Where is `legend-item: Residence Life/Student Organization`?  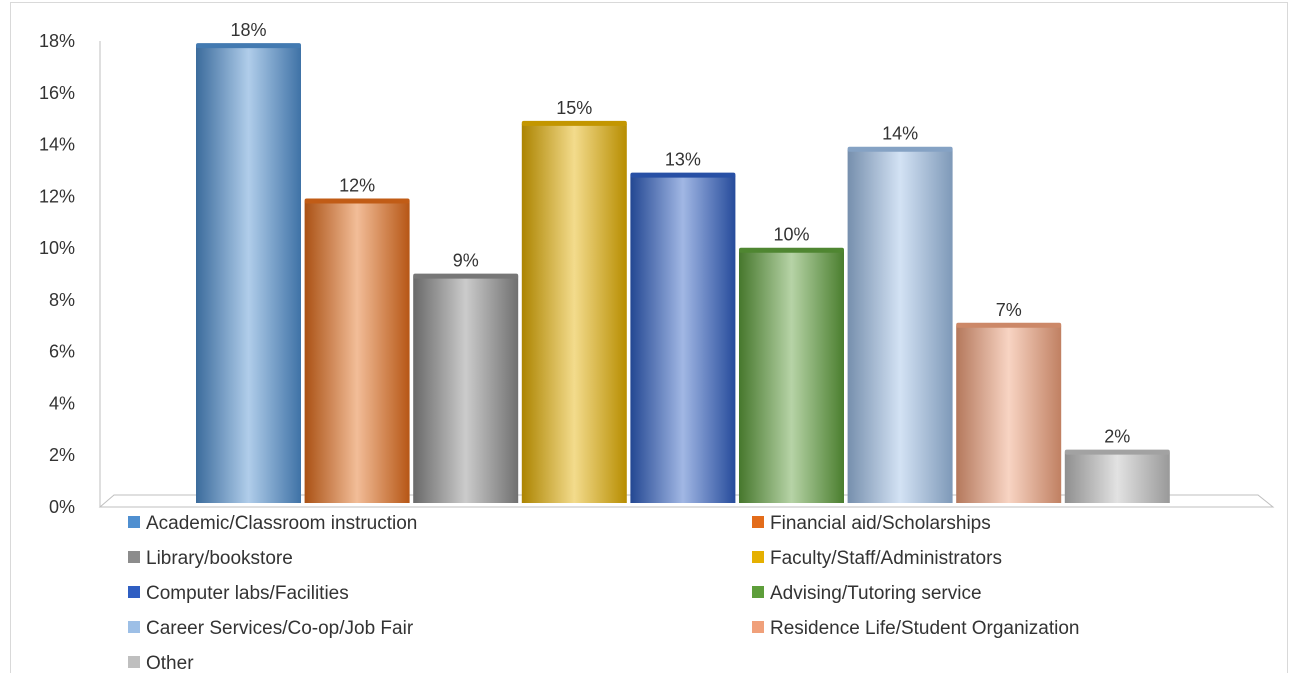 legend-item: Residence Life/Student Organization is located at coordinates (915, 628).